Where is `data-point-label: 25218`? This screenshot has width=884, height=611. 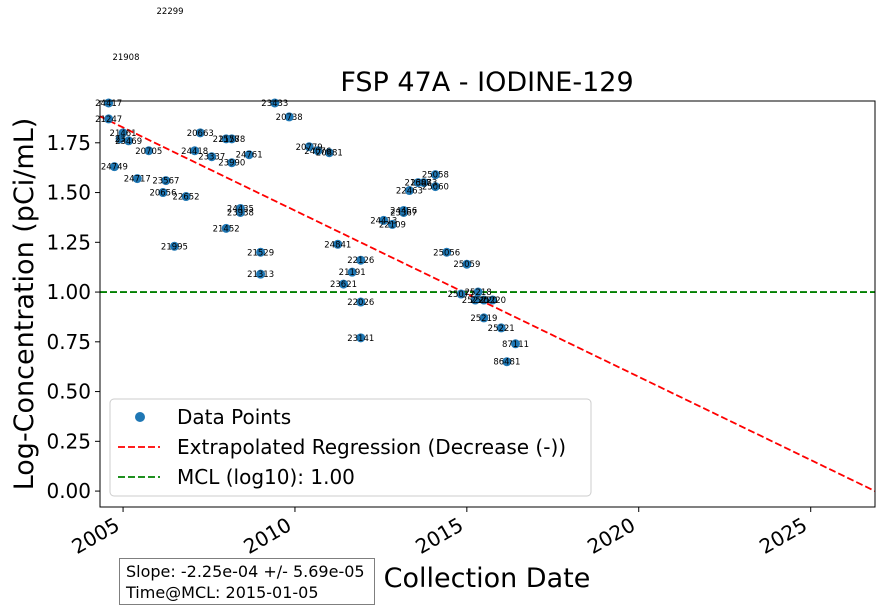
data-point-label: 25218 is located at coordinates (478, 293).